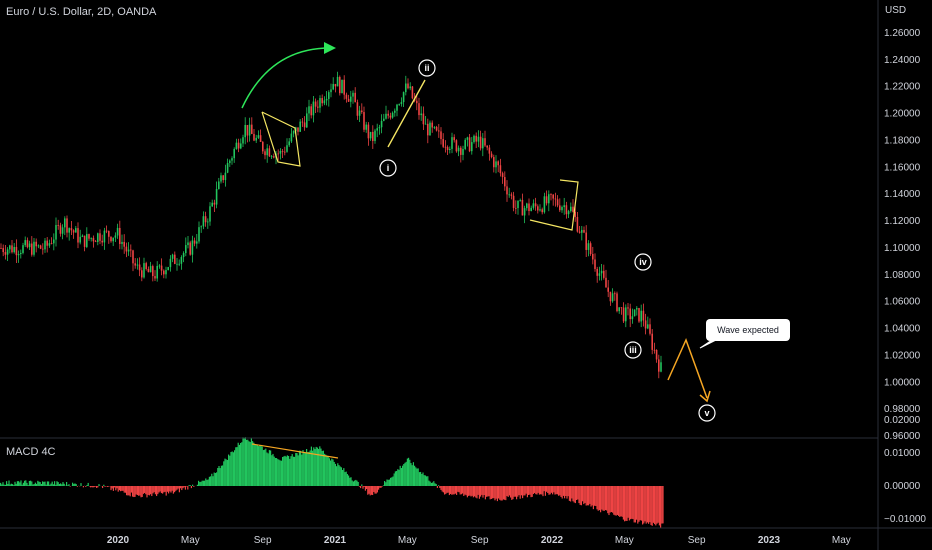 This screenshot has height=550, width=932. I want to click on chart-title: Euro / U.S. Dollar, 2D, OANDA, so click(81, 12).